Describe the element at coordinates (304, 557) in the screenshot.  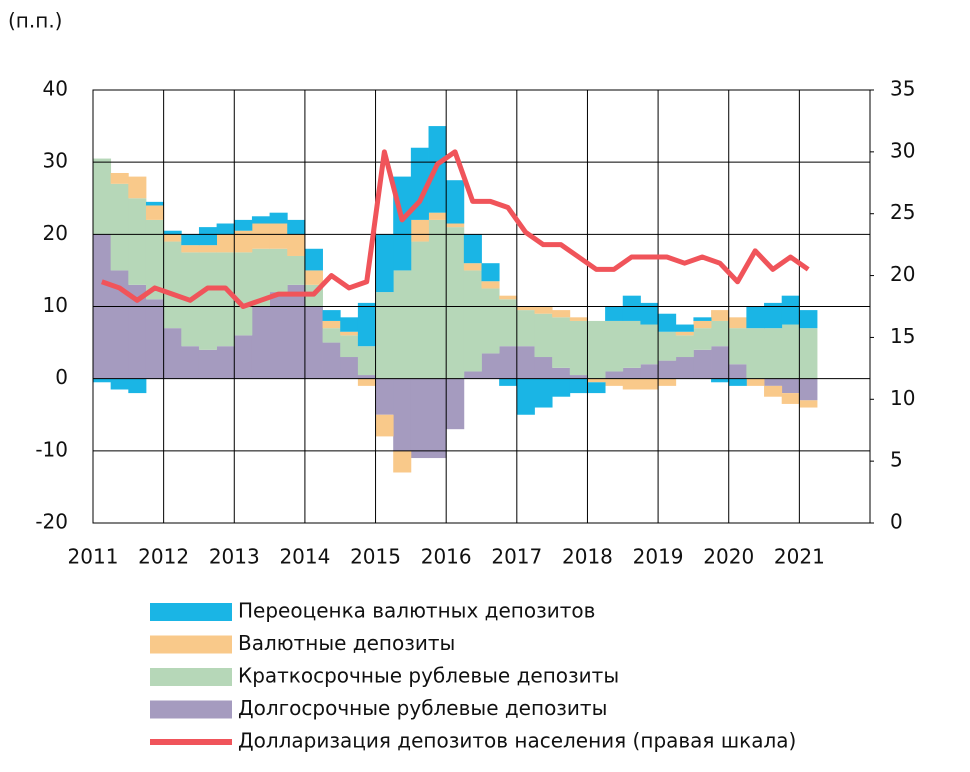
I see `x-tick-label: 2014` at that location.